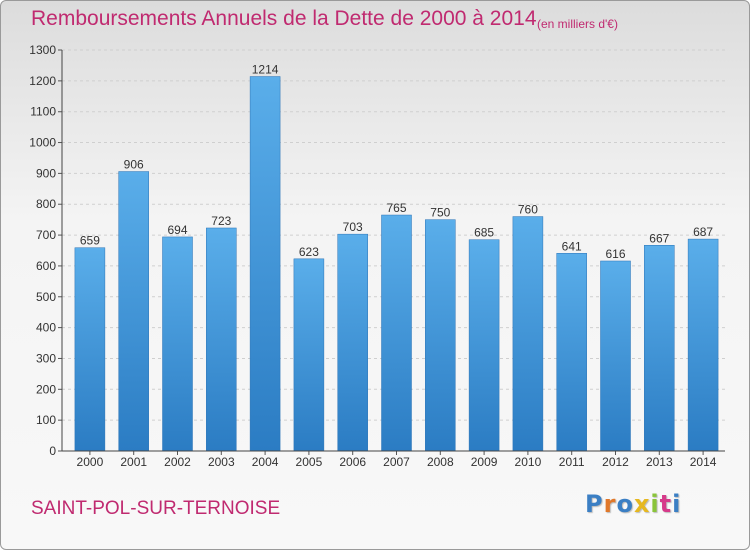  What do you see at coordinates (46, 173) in the screenshot?
I see `y-tick-label: 900` at bounding box center [46, 173].